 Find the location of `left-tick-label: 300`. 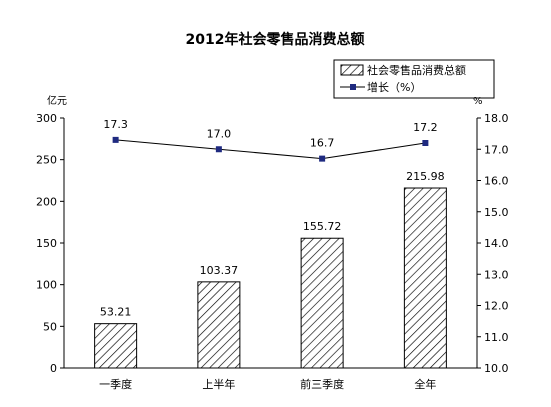

left-tick-label: 300 is located at coordinates (46, 118).